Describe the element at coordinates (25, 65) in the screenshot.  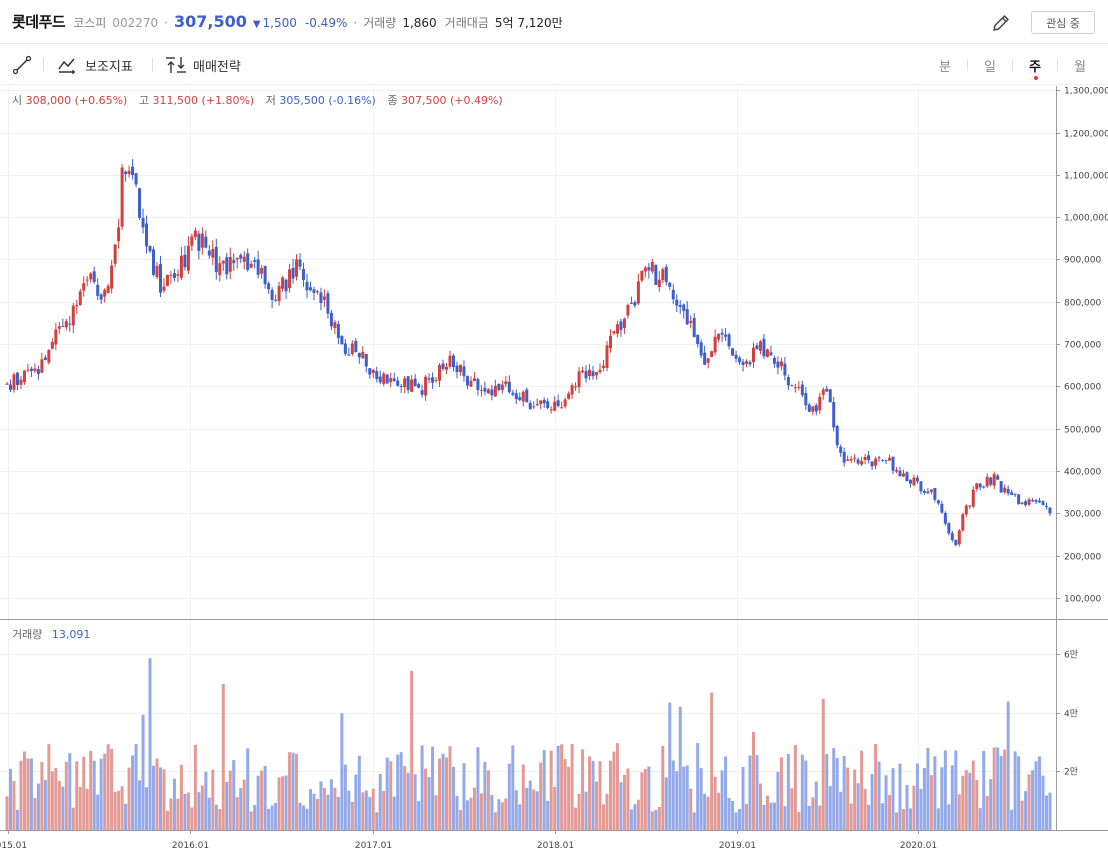
I see `draw-line-tool` at that location.